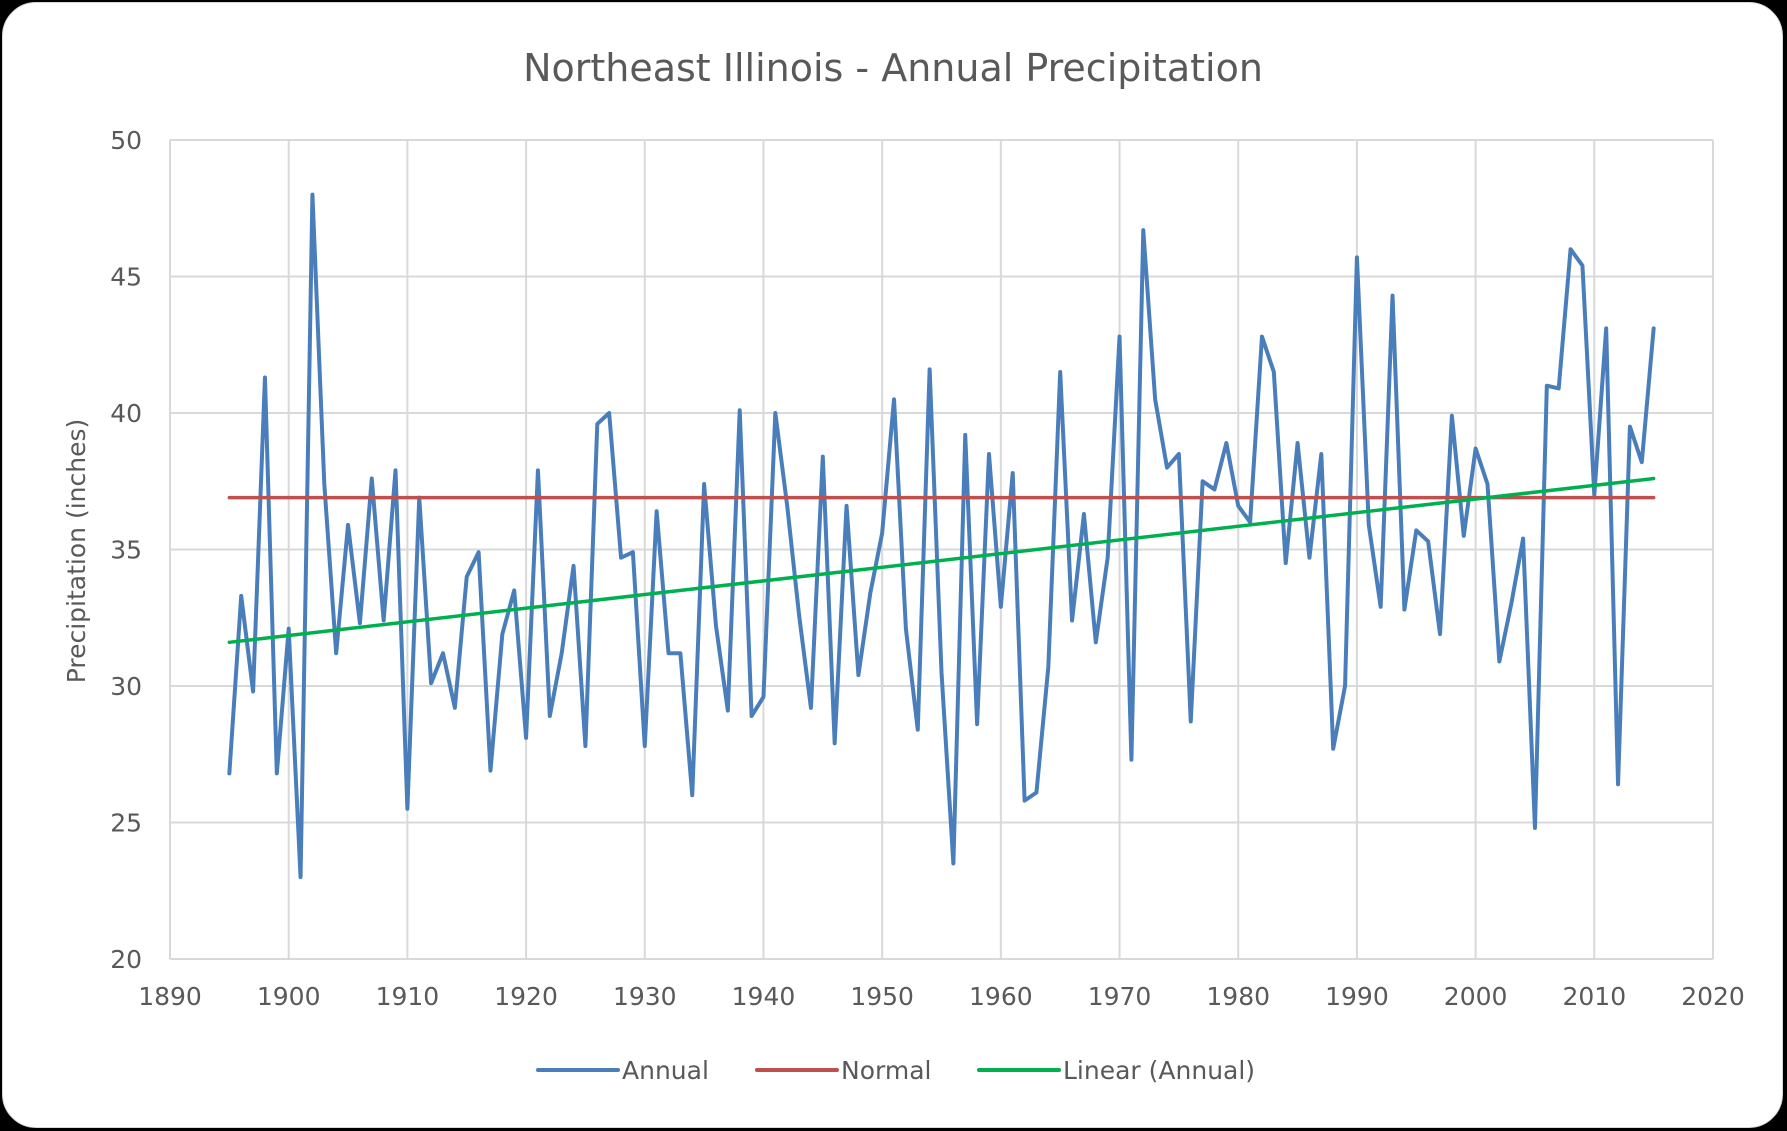 The width and height of the screenshot is (1787, 1131). I want to click on x-tick-label: 1890, so click(170, 996).